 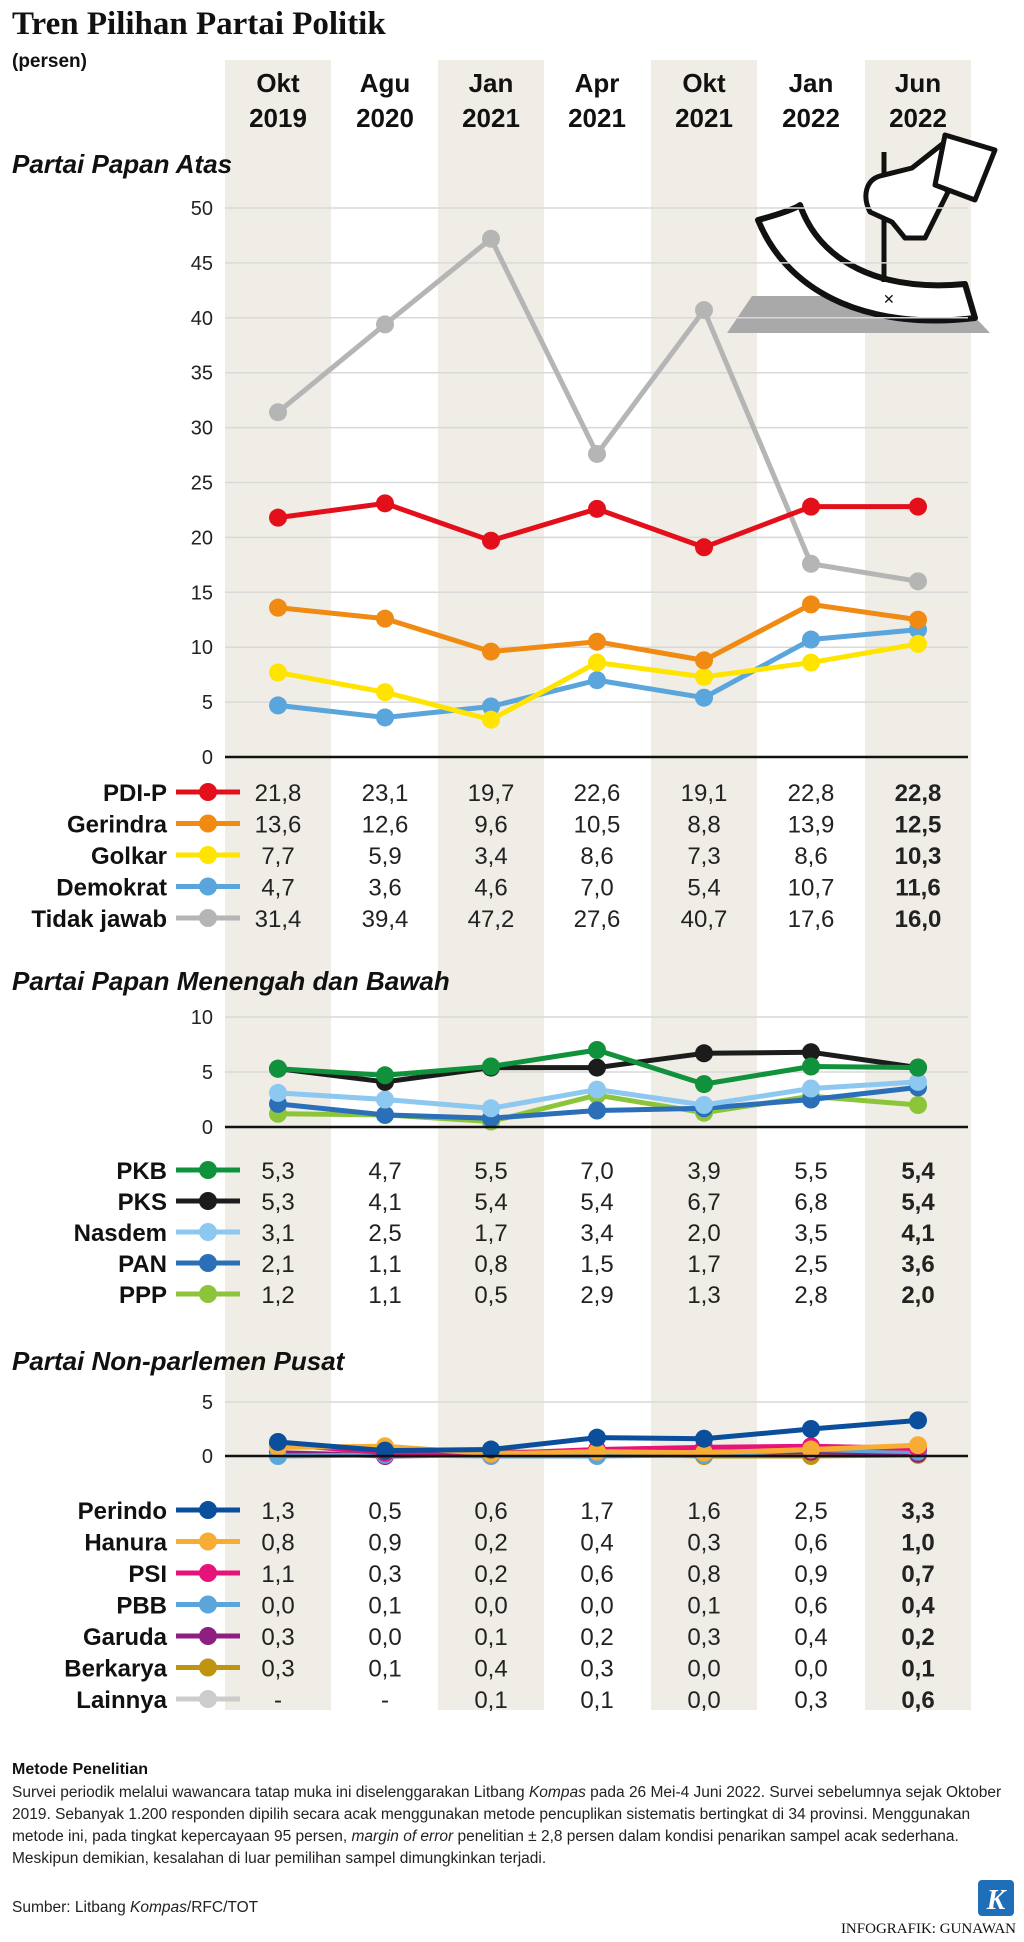 I want to click on method-title: Metode Penelitian, so click(x=80, y=1769).